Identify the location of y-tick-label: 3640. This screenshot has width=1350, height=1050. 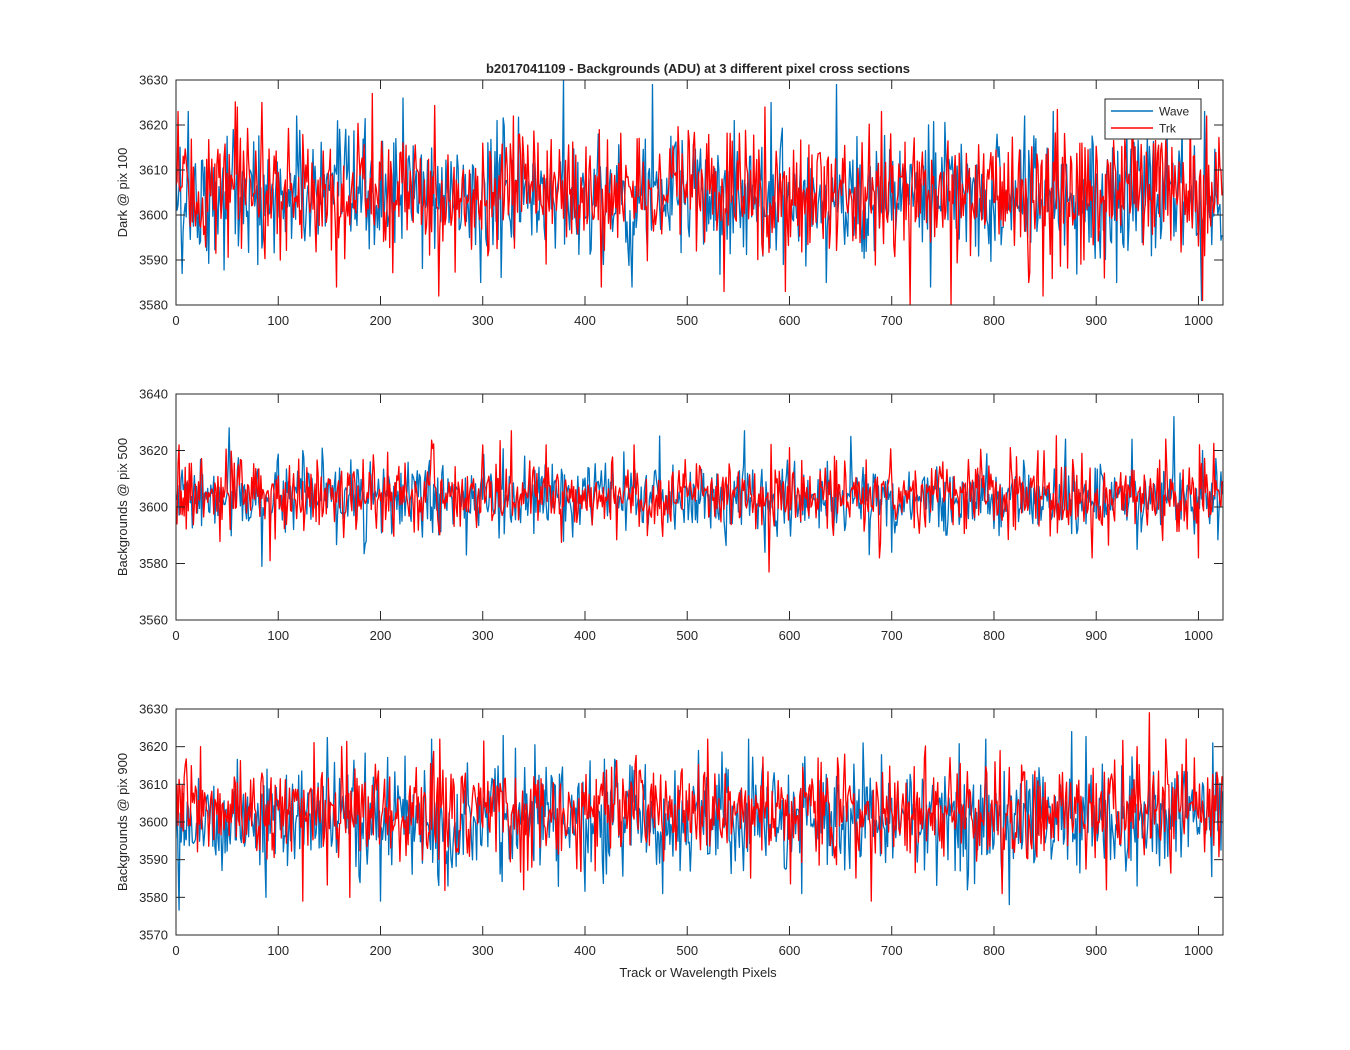
(153, 394).